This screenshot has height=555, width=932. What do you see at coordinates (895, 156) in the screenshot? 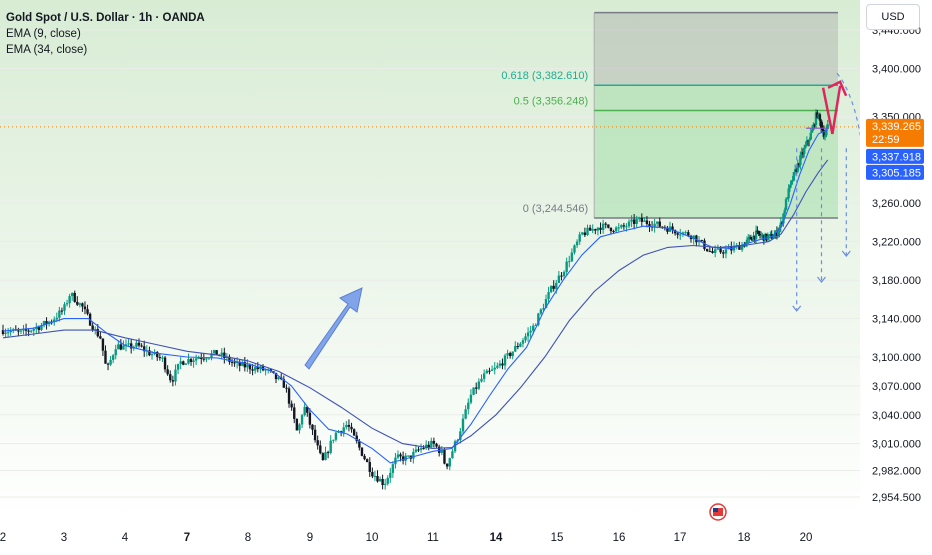
I see `ema-9-badge` at bounding box center [895, 156].